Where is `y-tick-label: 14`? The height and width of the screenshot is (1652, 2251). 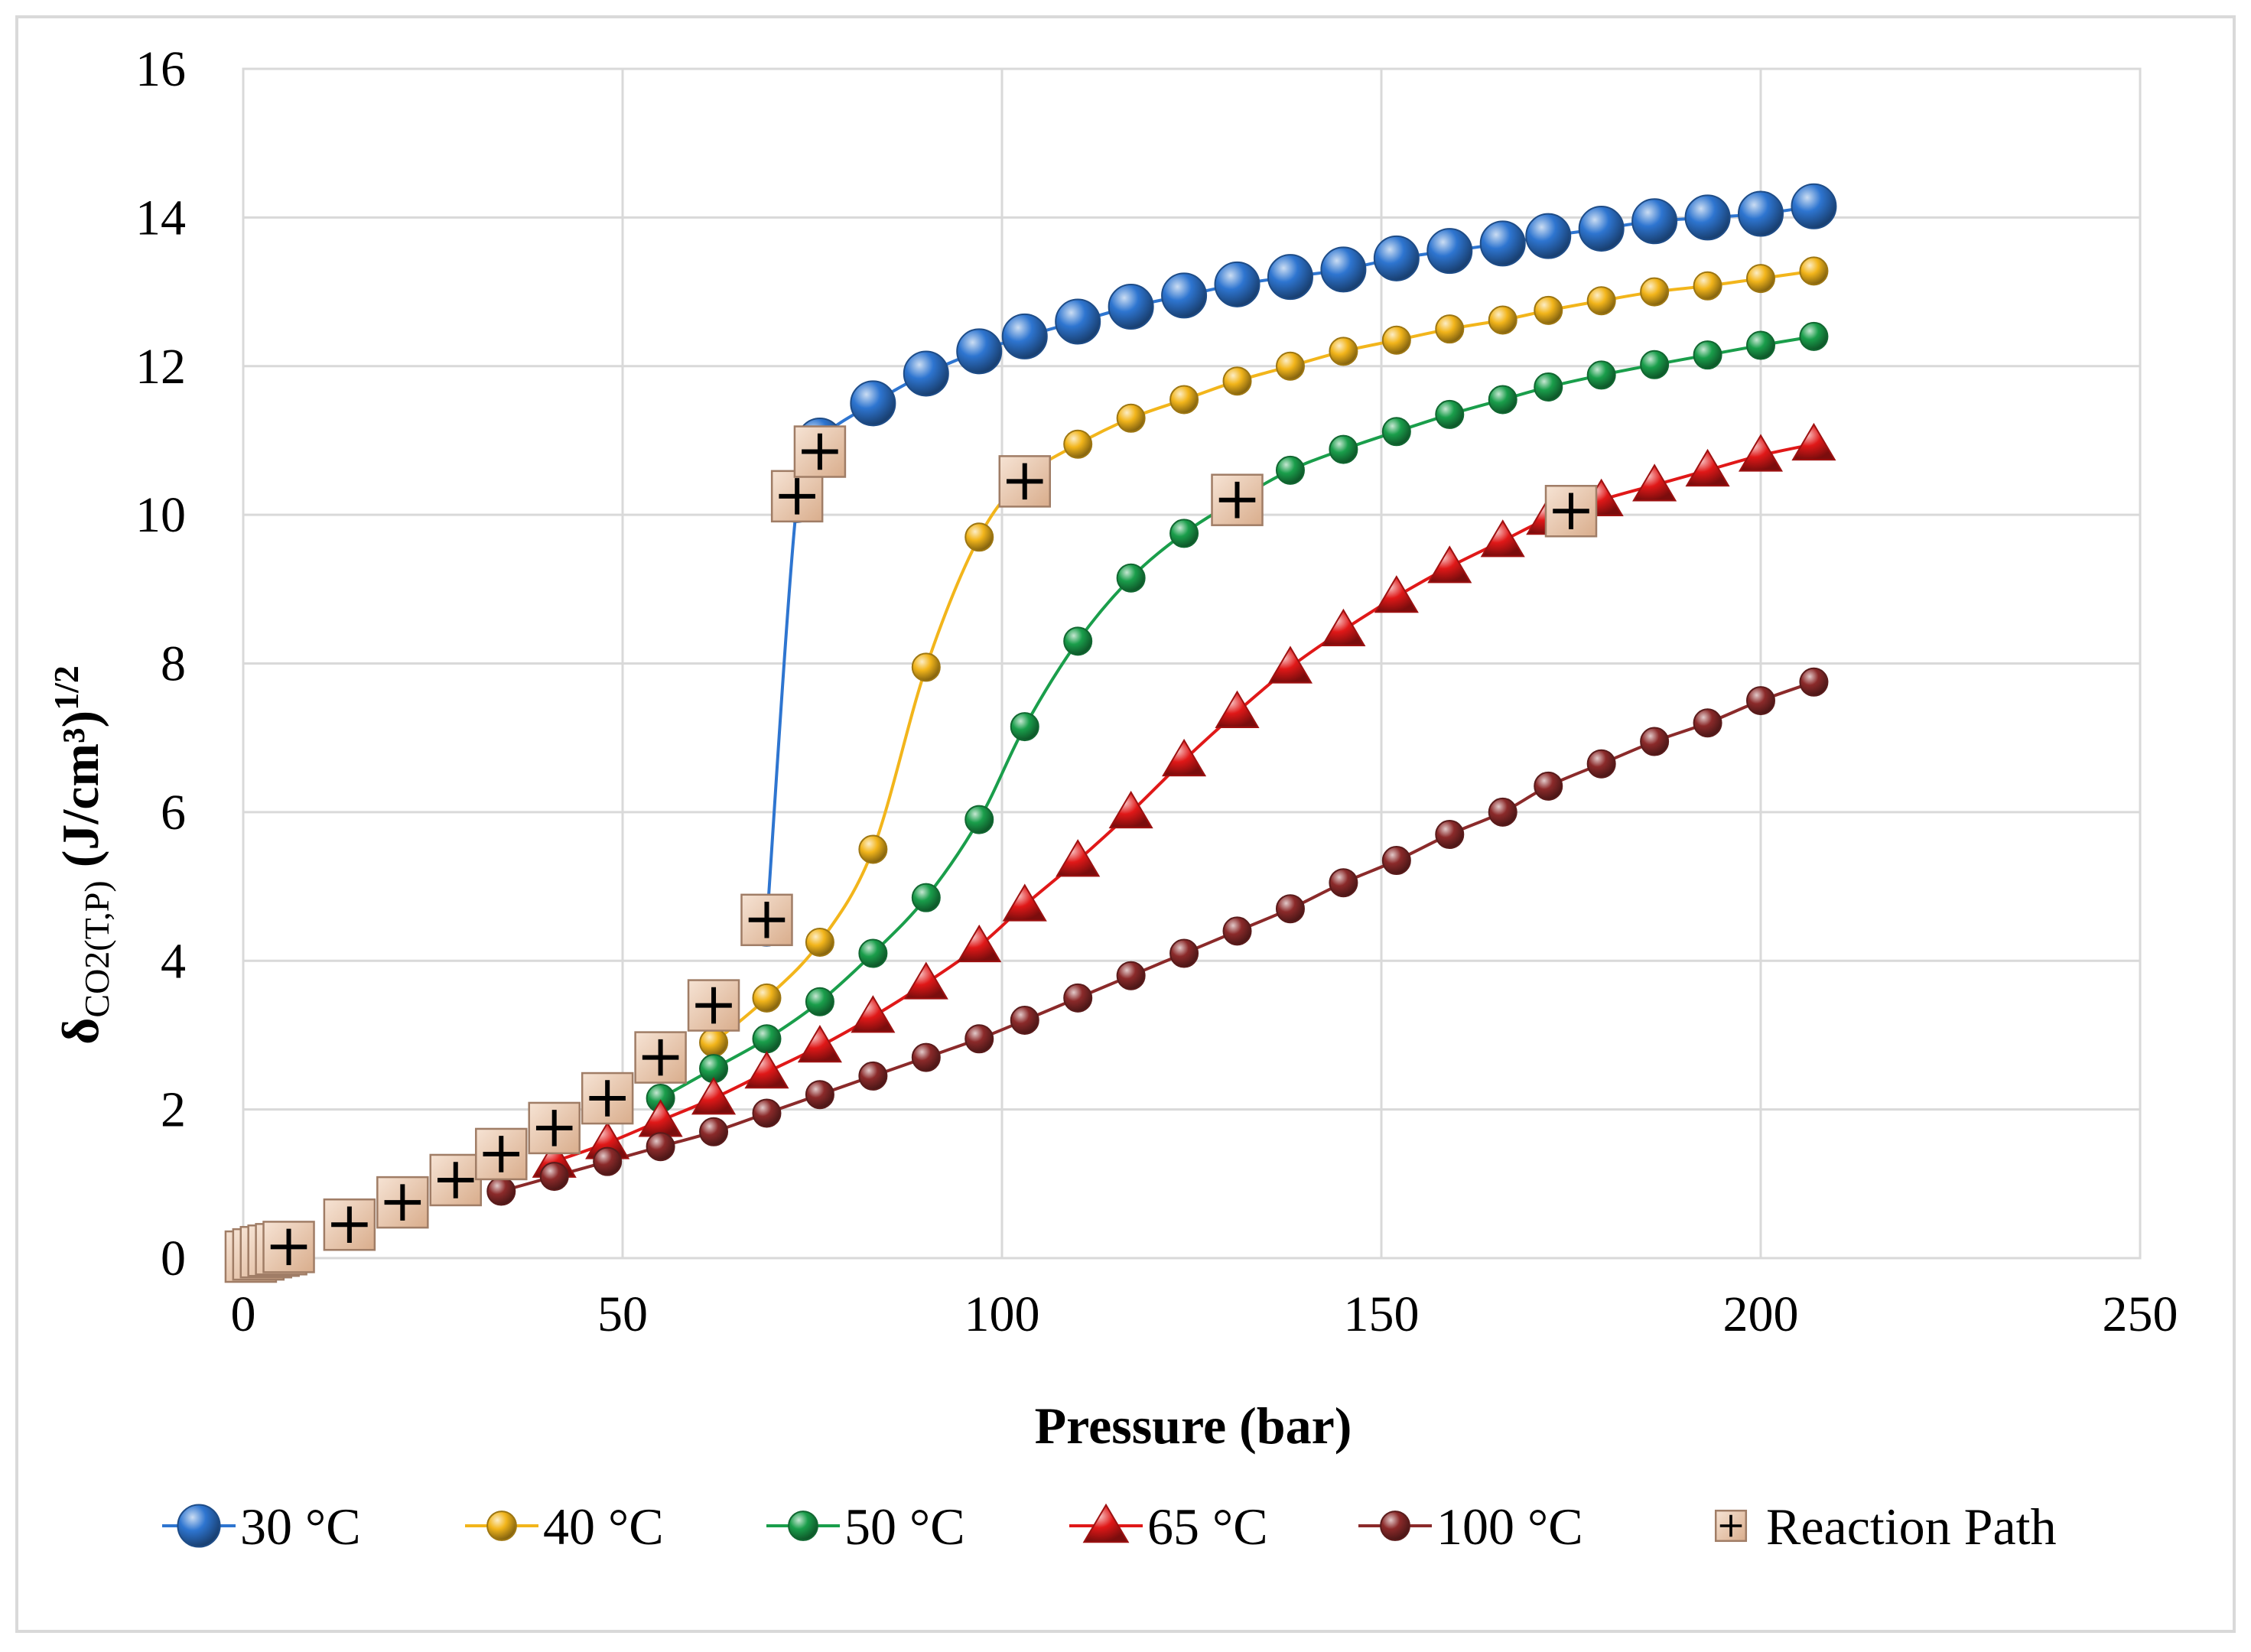
y-tick-label: 14 is located at coordinates (160, 218).